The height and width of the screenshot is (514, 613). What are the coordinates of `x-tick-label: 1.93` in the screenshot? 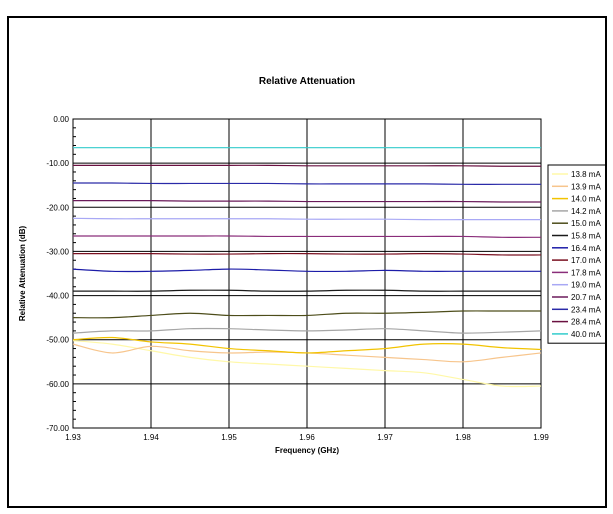 It's located at (73, 437).